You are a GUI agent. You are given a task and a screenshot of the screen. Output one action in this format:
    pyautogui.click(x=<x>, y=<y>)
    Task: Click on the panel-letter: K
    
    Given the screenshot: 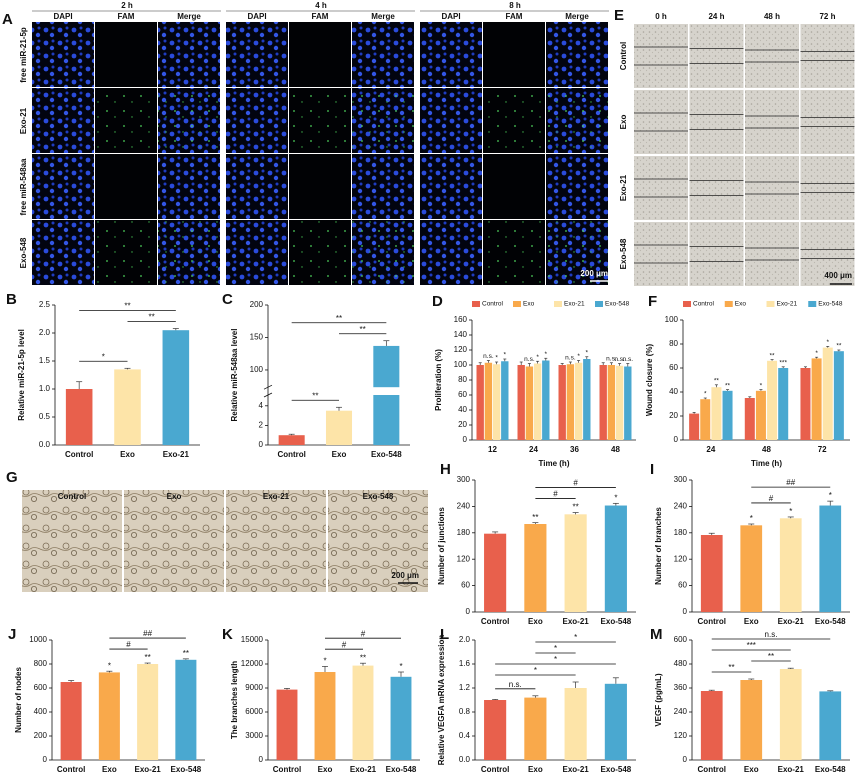 What is the action you would take?
    pyautogui.click(x=227, y=634)
    